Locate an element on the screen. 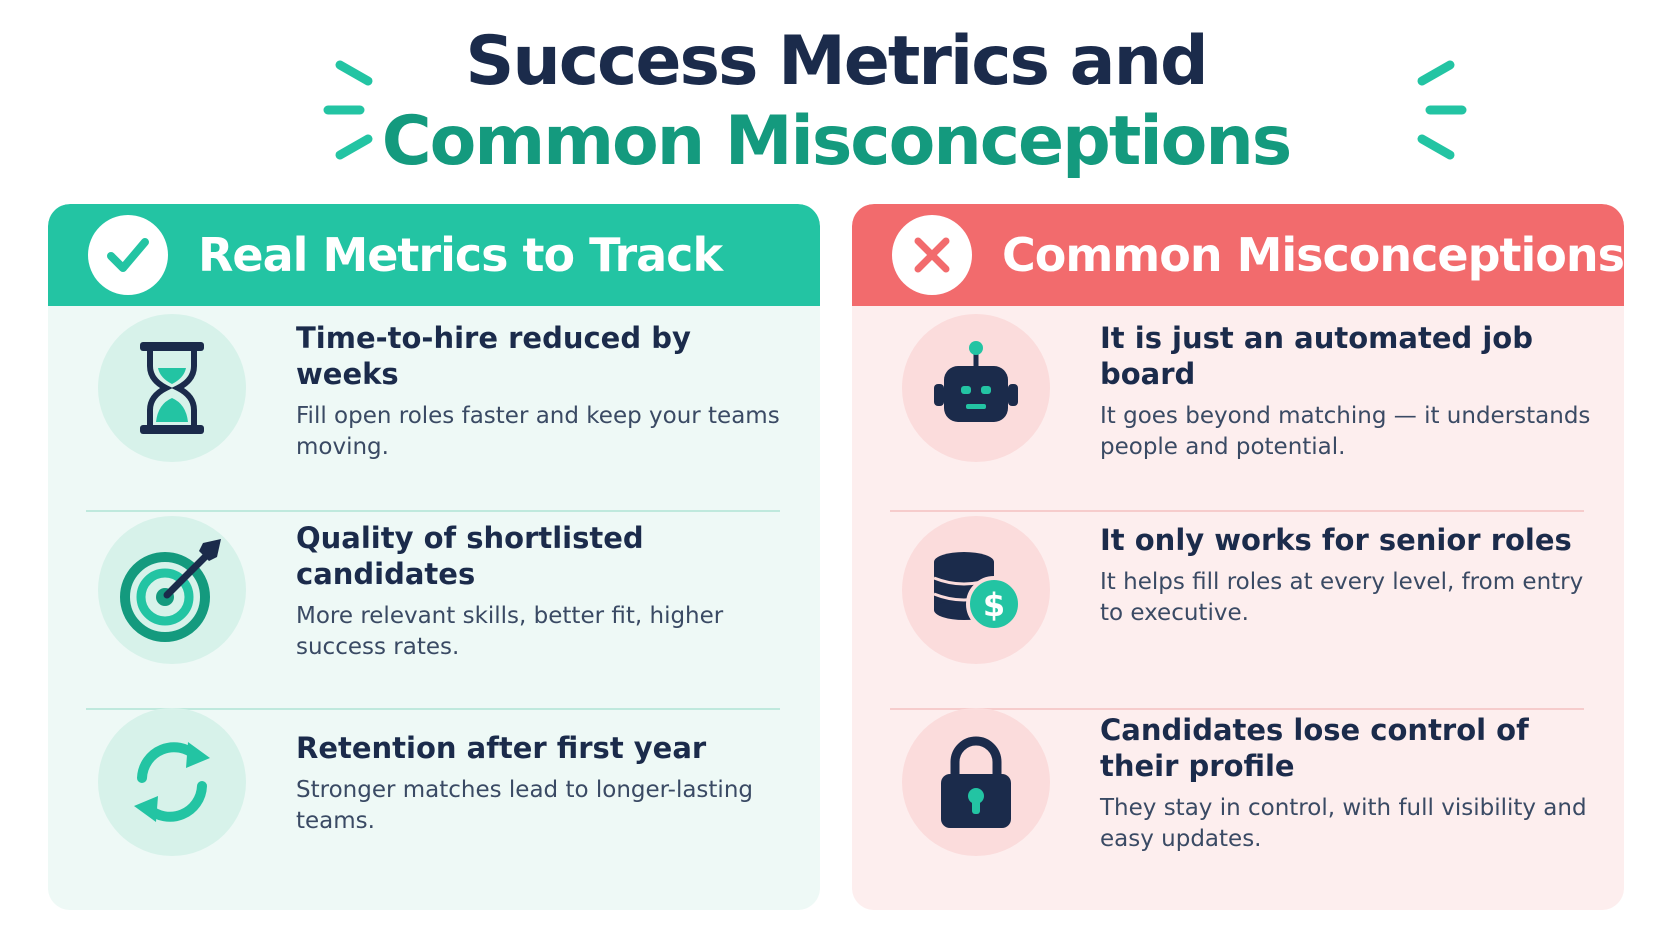 The image size is (1672, 941). misconceptions-panel-header: Common Misconceptions is located at coordinates (1238, 255).